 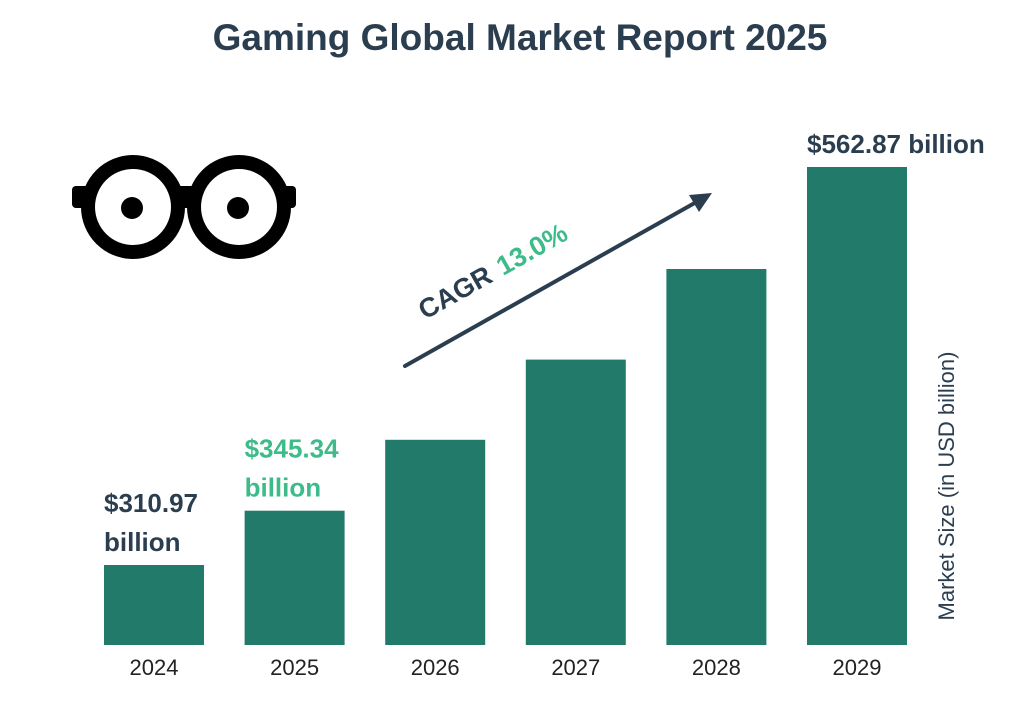 I want to click on cagr-value: 13.0%, so click(x=531, y=250).